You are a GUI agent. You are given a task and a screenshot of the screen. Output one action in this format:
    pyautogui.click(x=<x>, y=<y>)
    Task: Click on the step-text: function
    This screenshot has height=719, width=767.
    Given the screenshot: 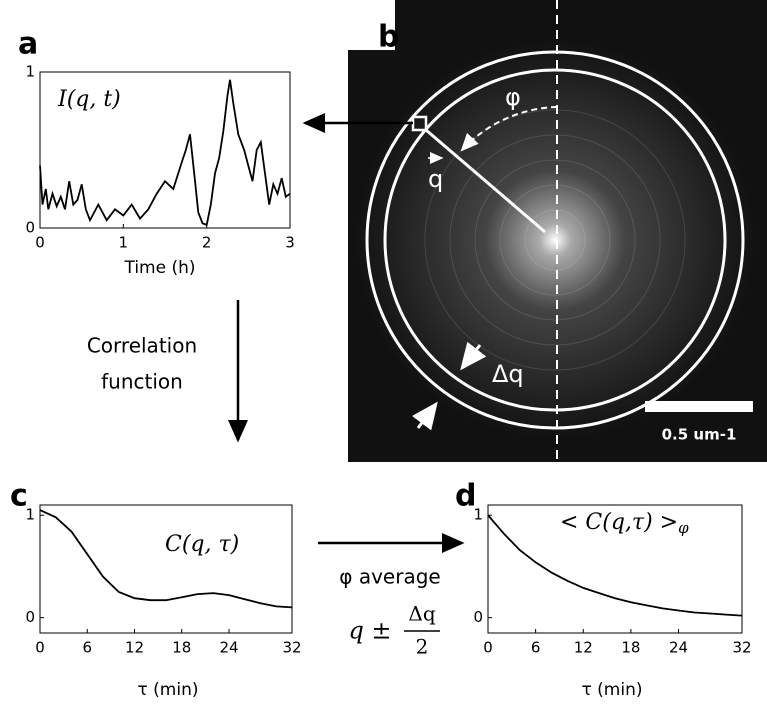 What is the action you would take?
    pyautogui.click(x=142, y=382)
    